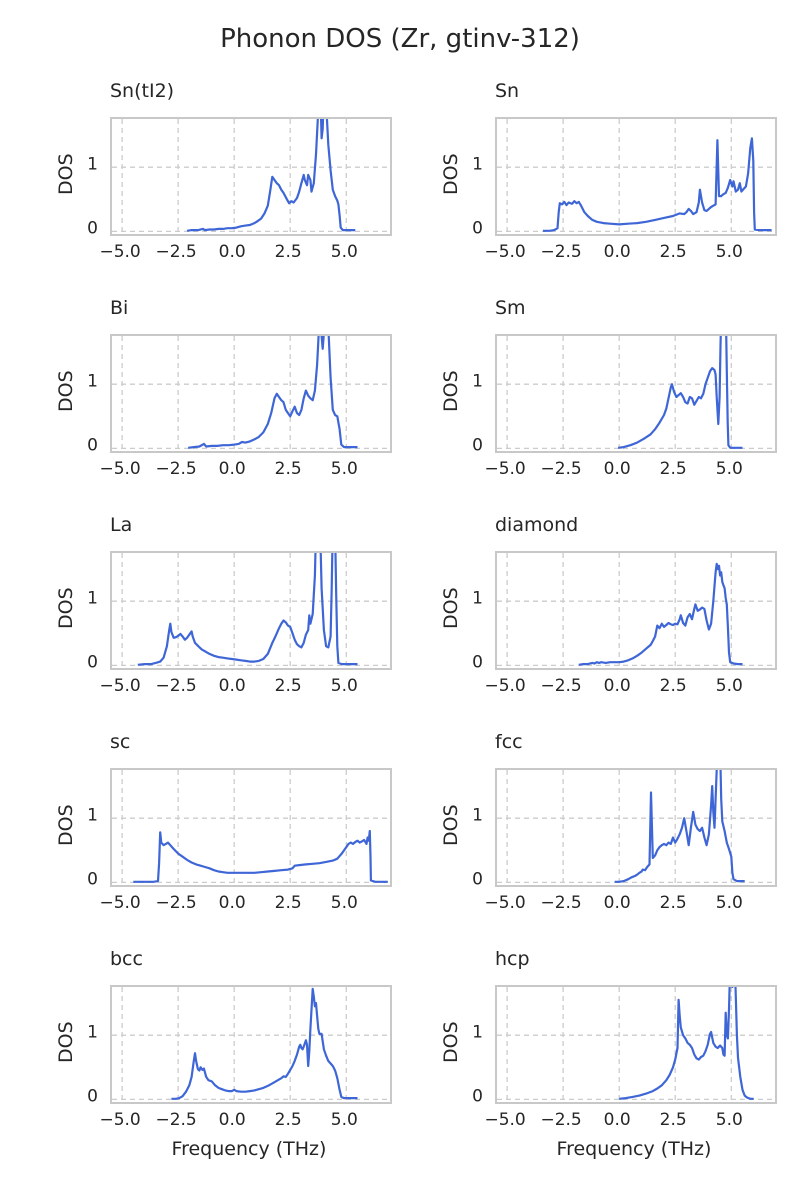 This screenshot has height=1200, width=800. What do you see at coordinates (512, 959) in the screenshot?
I see `subplot-title: hcp` at bounding box center [512, 959].